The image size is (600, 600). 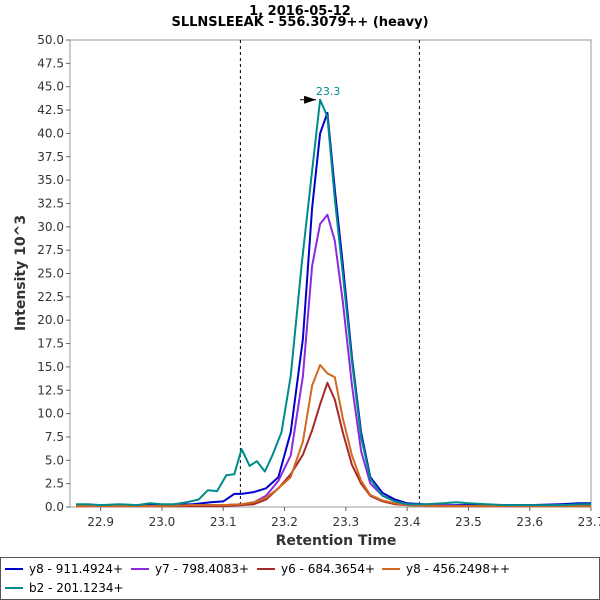 What do you see at coordinates (54, 460) in the screenshot?
I see `y-tick-label: 5.0` at bounding box center [54, 460].